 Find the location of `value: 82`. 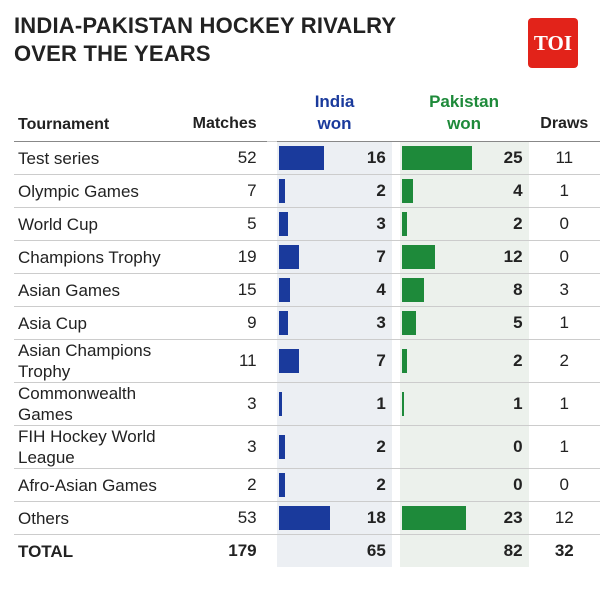

value: 82 is located at coordinates (513, 550).